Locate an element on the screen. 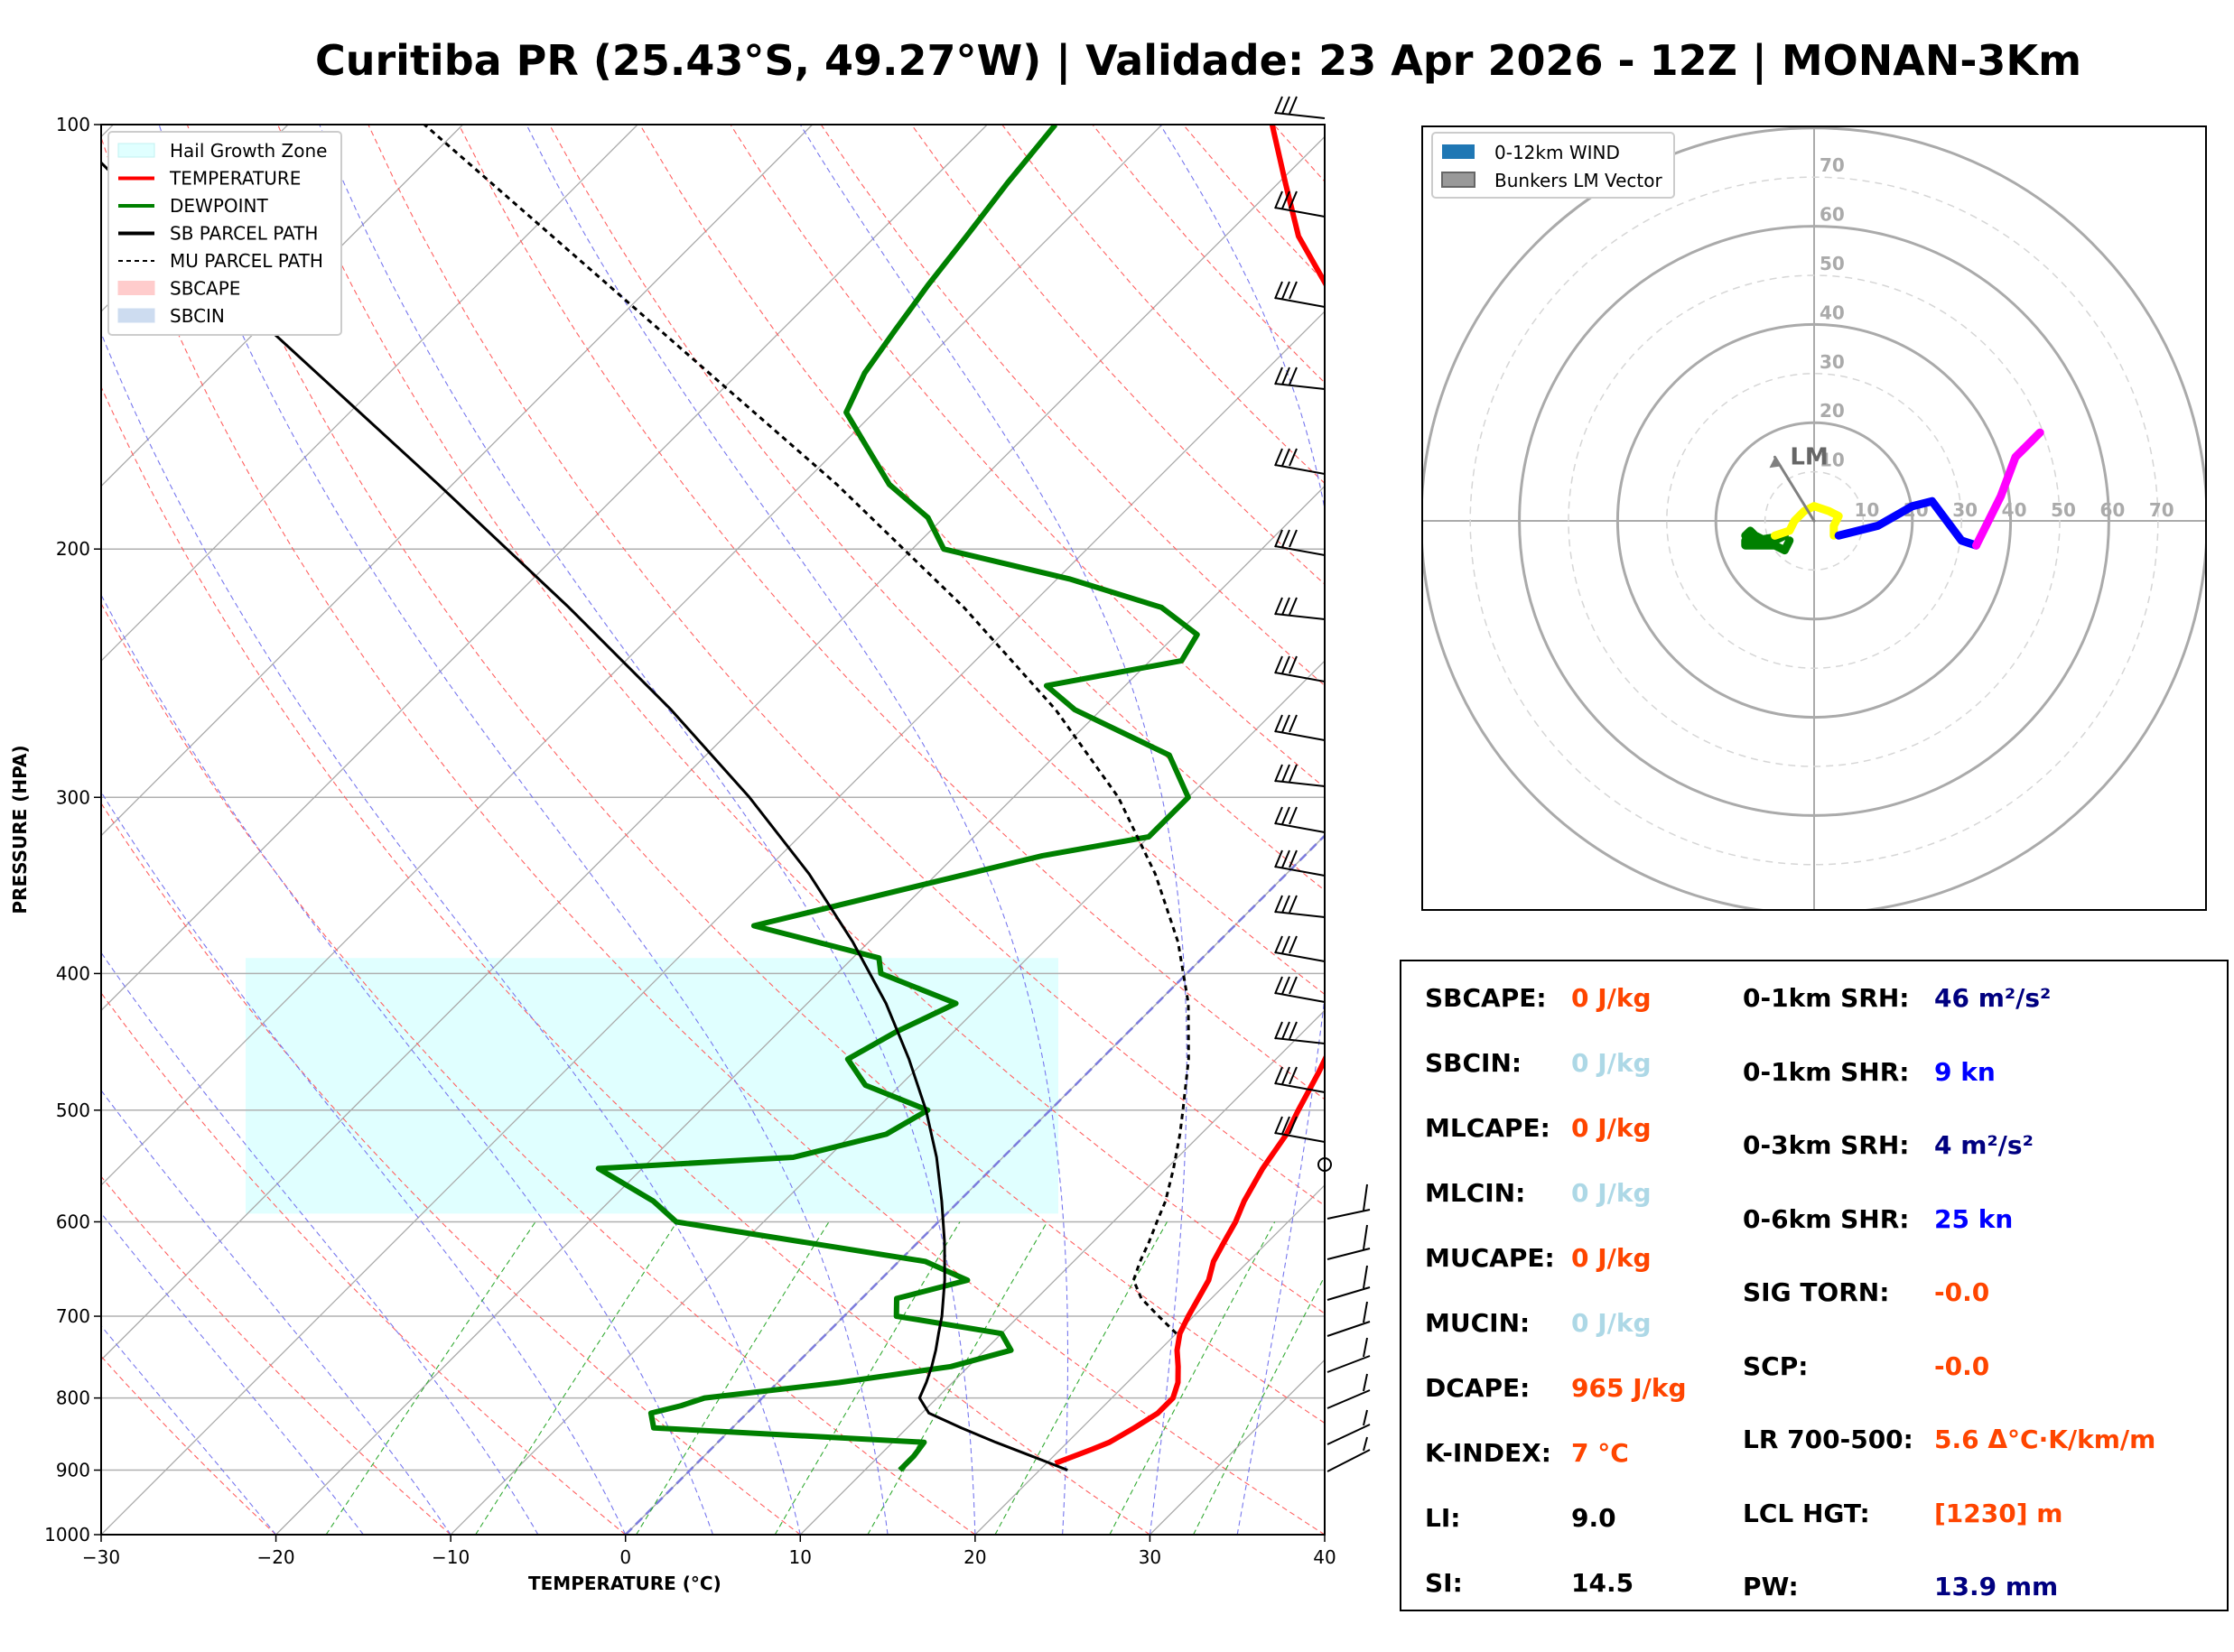 The image size is (2234, 1652). lm-label: LM is located at coordinates (1809, 456).